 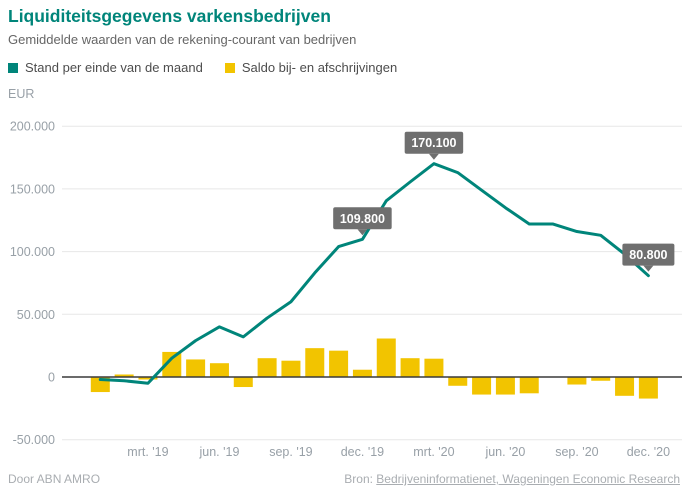 I want to click on callout-value: 80.800, so click(x=648, y=255).